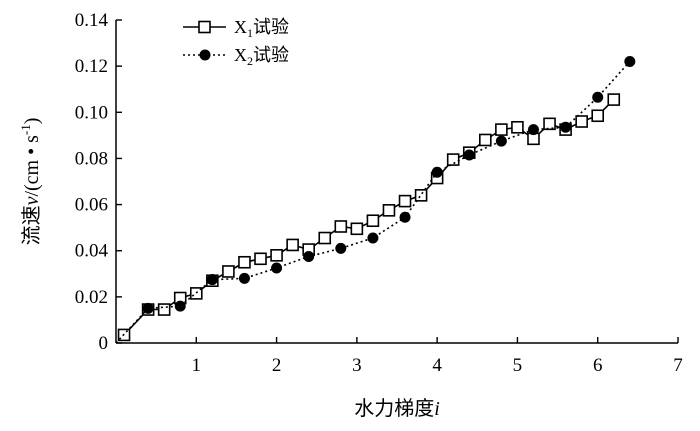 This screenshot has height=431, width=700. What do you see at coordinates (91, 158) in the screenshot?
I see `y-tick-label: 0.08` at bounding box center [91, 158].